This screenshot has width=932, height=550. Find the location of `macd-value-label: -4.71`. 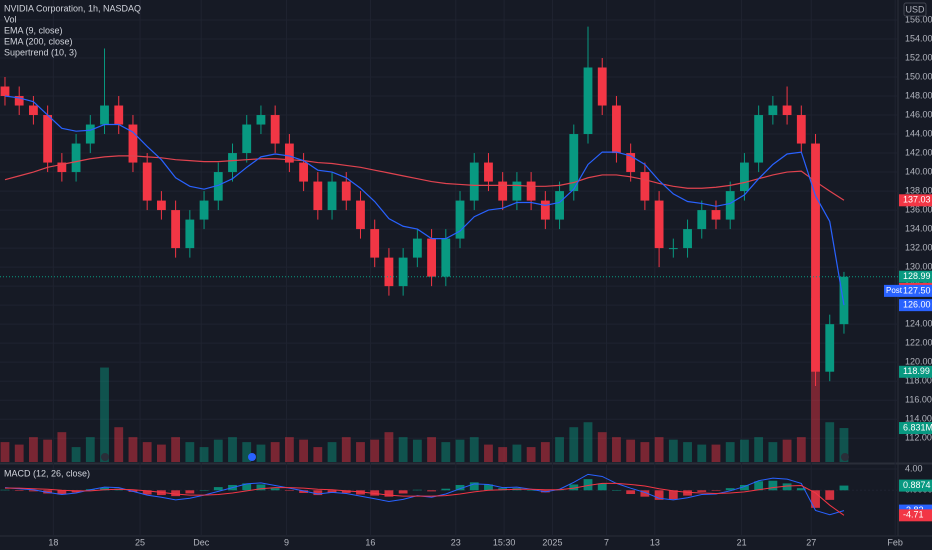

macd-value-label: -4.71 is located at coordinates (913, 515).